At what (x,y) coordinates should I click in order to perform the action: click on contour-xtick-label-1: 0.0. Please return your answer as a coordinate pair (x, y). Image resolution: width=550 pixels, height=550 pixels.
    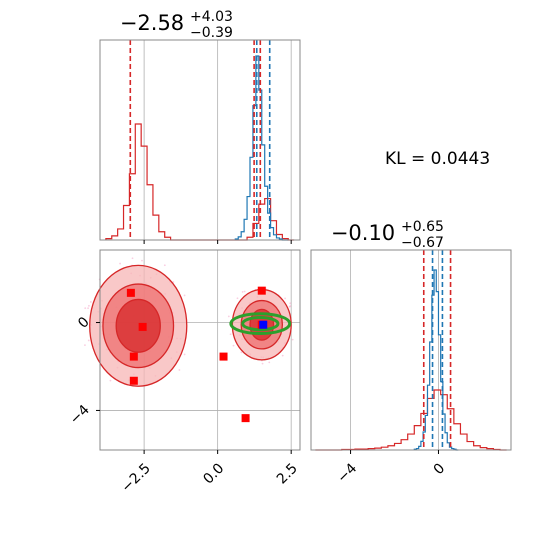
    Looking at the image, I should click on (213, 473).